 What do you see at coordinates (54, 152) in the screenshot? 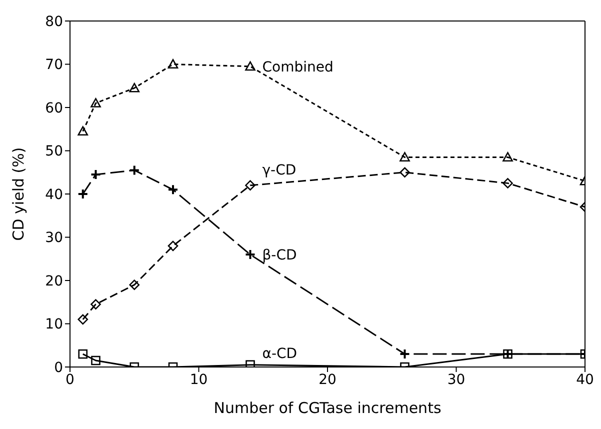
I see `y-tick-label: 50` at bounding box center [54, 152].